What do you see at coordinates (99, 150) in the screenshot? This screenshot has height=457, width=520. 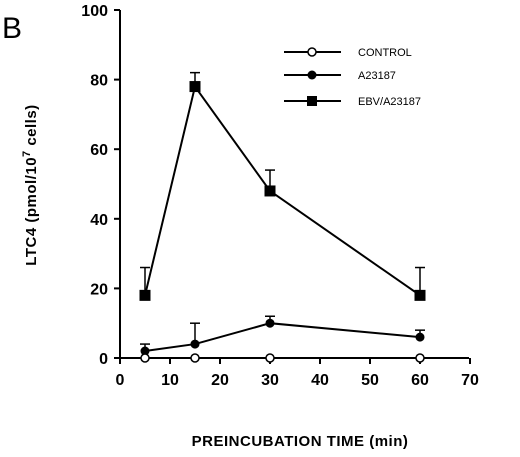 I see `y-tick-label: 60` at bounding box center [99, 150].